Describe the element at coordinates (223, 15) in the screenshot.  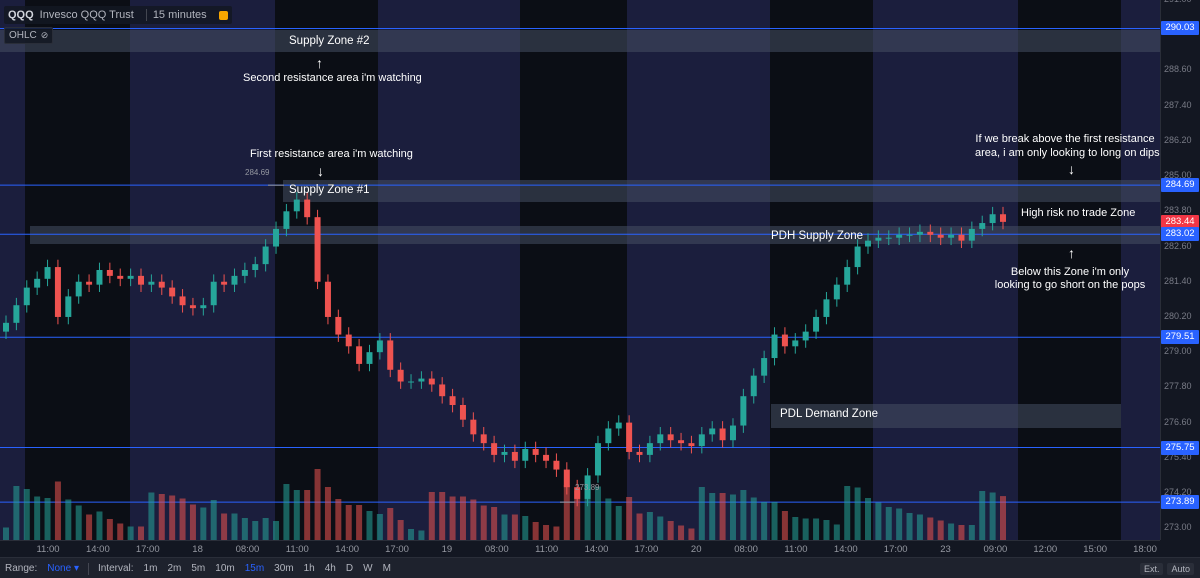
I see `market-status-icon` at that location.